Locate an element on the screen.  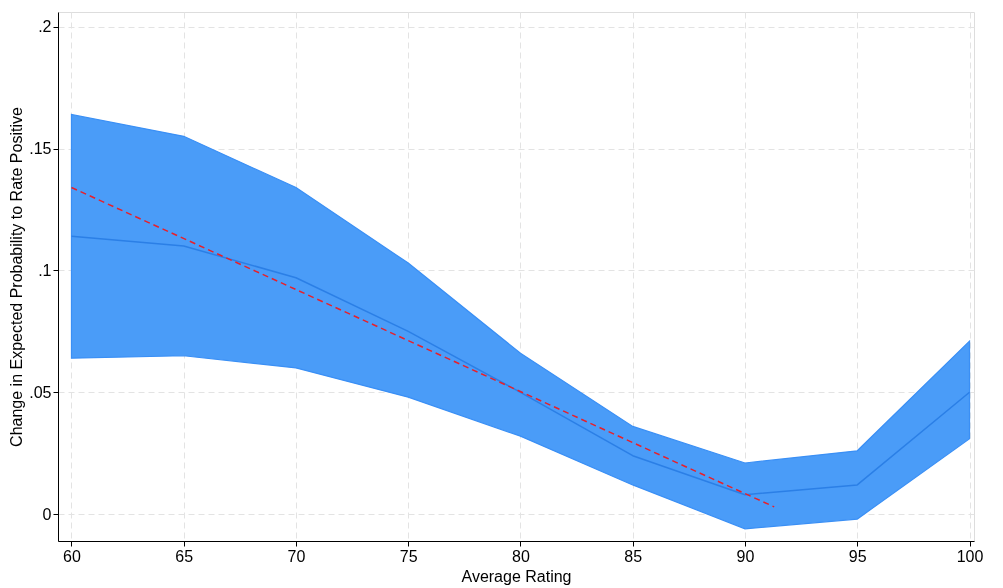
x-tick-label: 90 is located at coordinates (745, 556).